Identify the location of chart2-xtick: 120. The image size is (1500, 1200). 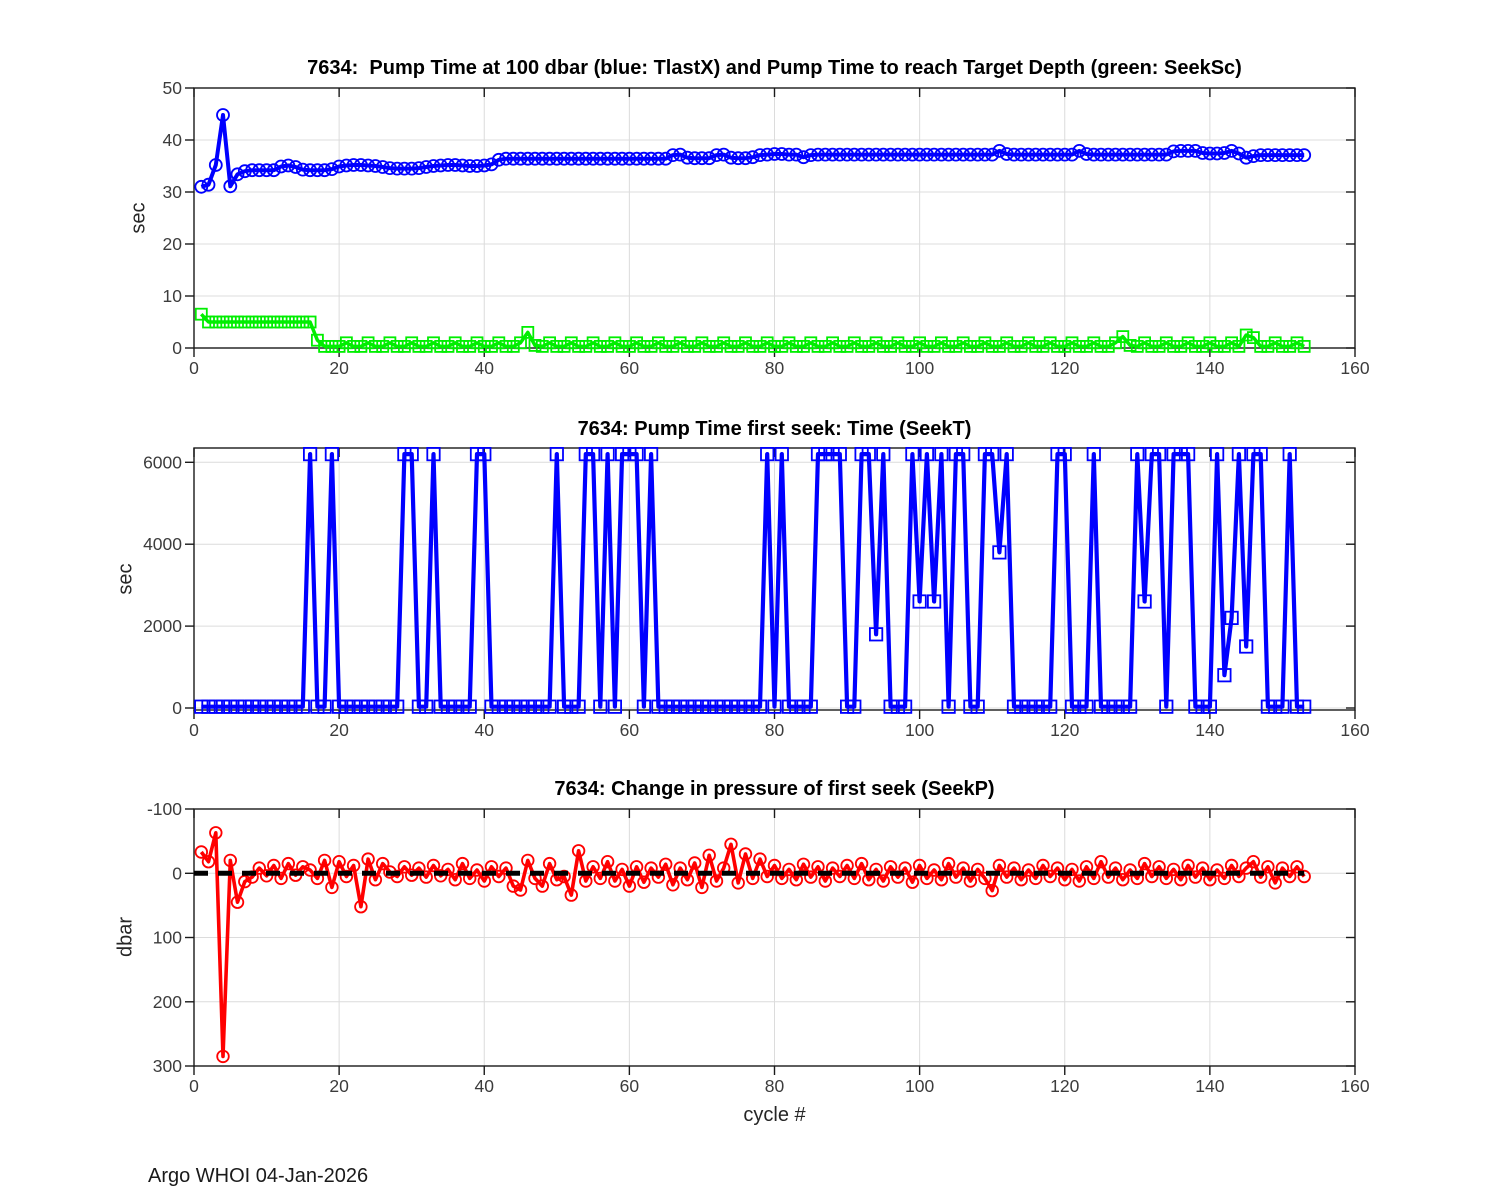
(1064, 730).